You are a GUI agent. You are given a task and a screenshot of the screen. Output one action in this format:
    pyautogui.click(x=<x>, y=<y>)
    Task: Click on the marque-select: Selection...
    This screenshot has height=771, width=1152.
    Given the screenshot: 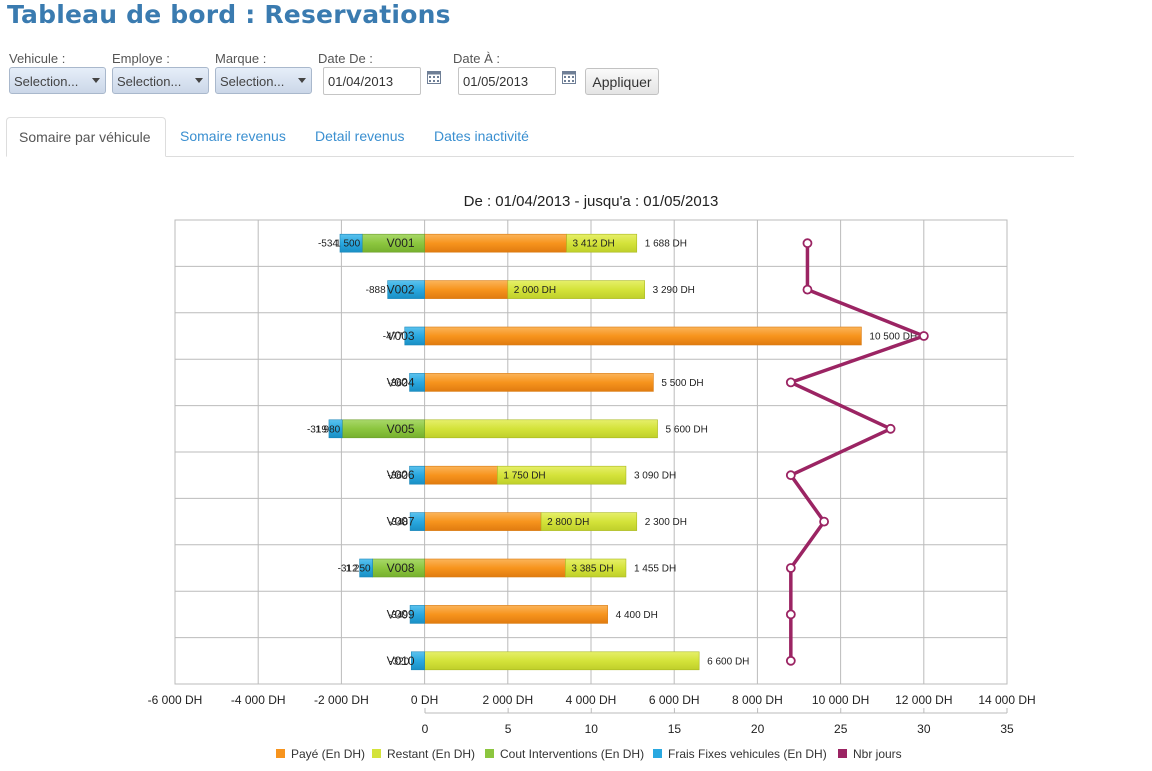 What is the action you would take?
    pyautogui.click(x=263, y=80)
    